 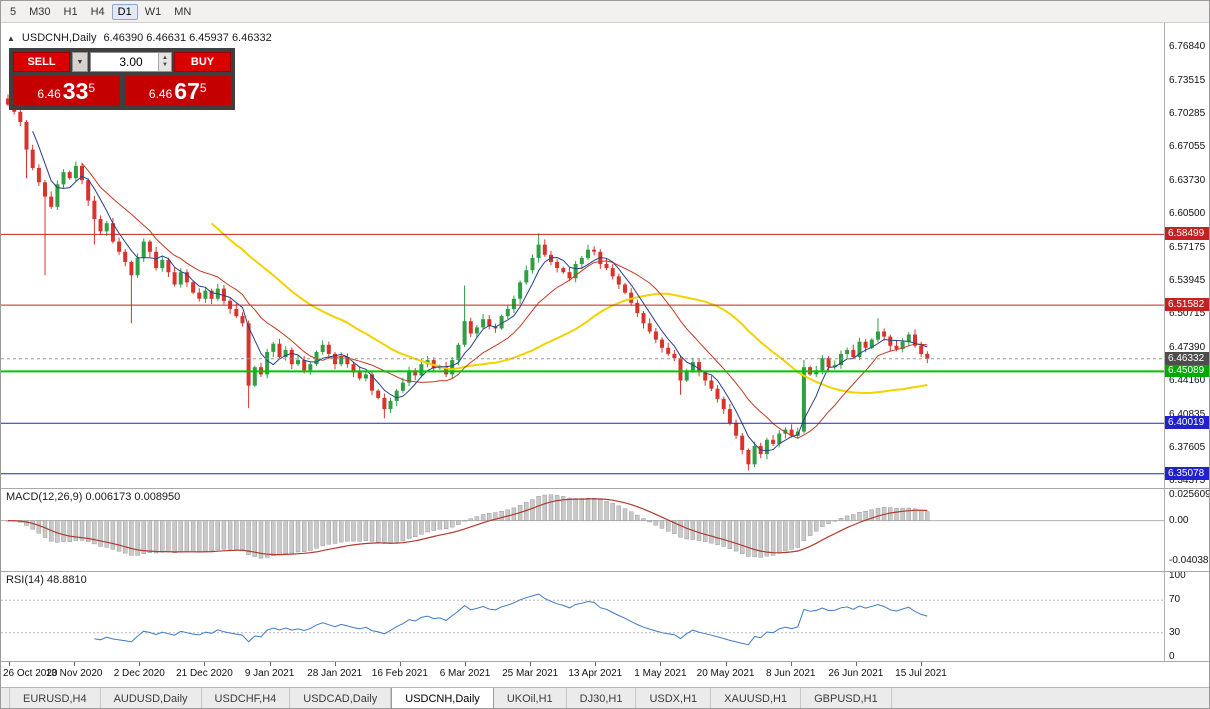 What do you see at coordinates (530, 673) in the screenshot?
I see `date-label: 25 Mar 2021` at bounding box center [530, 673].